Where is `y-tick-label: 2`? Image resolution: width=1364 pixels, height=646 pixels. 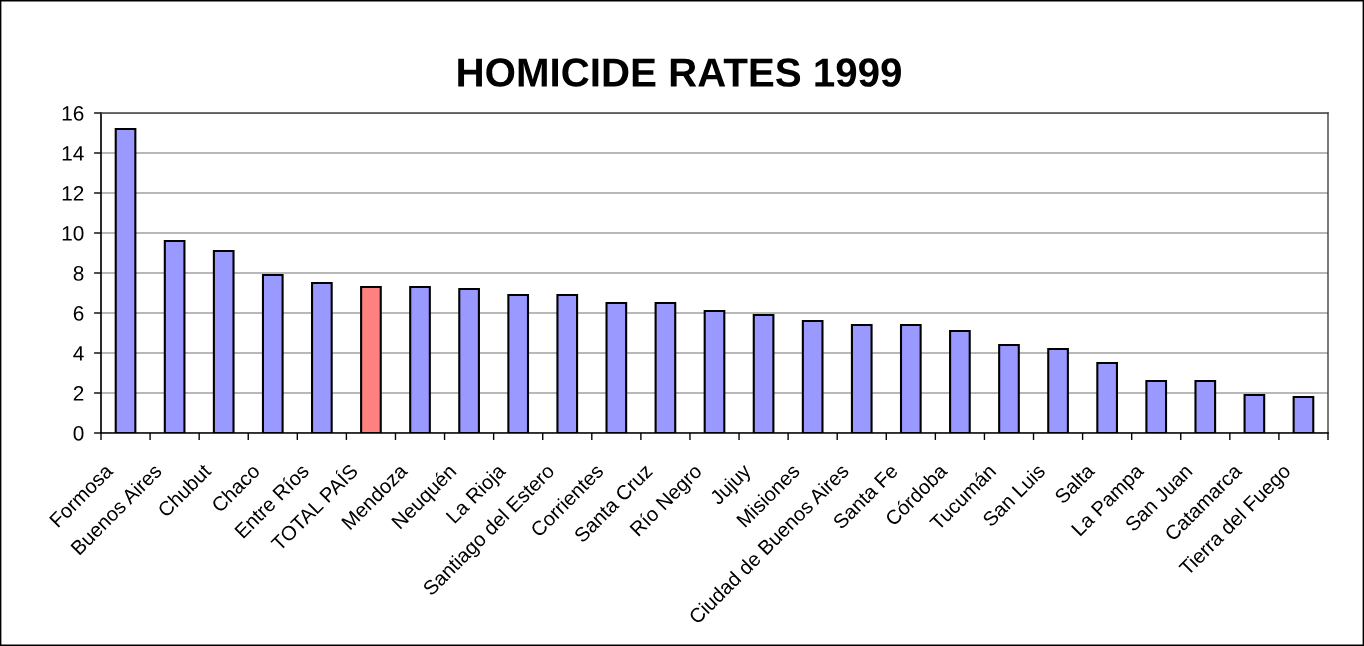
y-tick-label: 2 is located at coordinates (78, 393).